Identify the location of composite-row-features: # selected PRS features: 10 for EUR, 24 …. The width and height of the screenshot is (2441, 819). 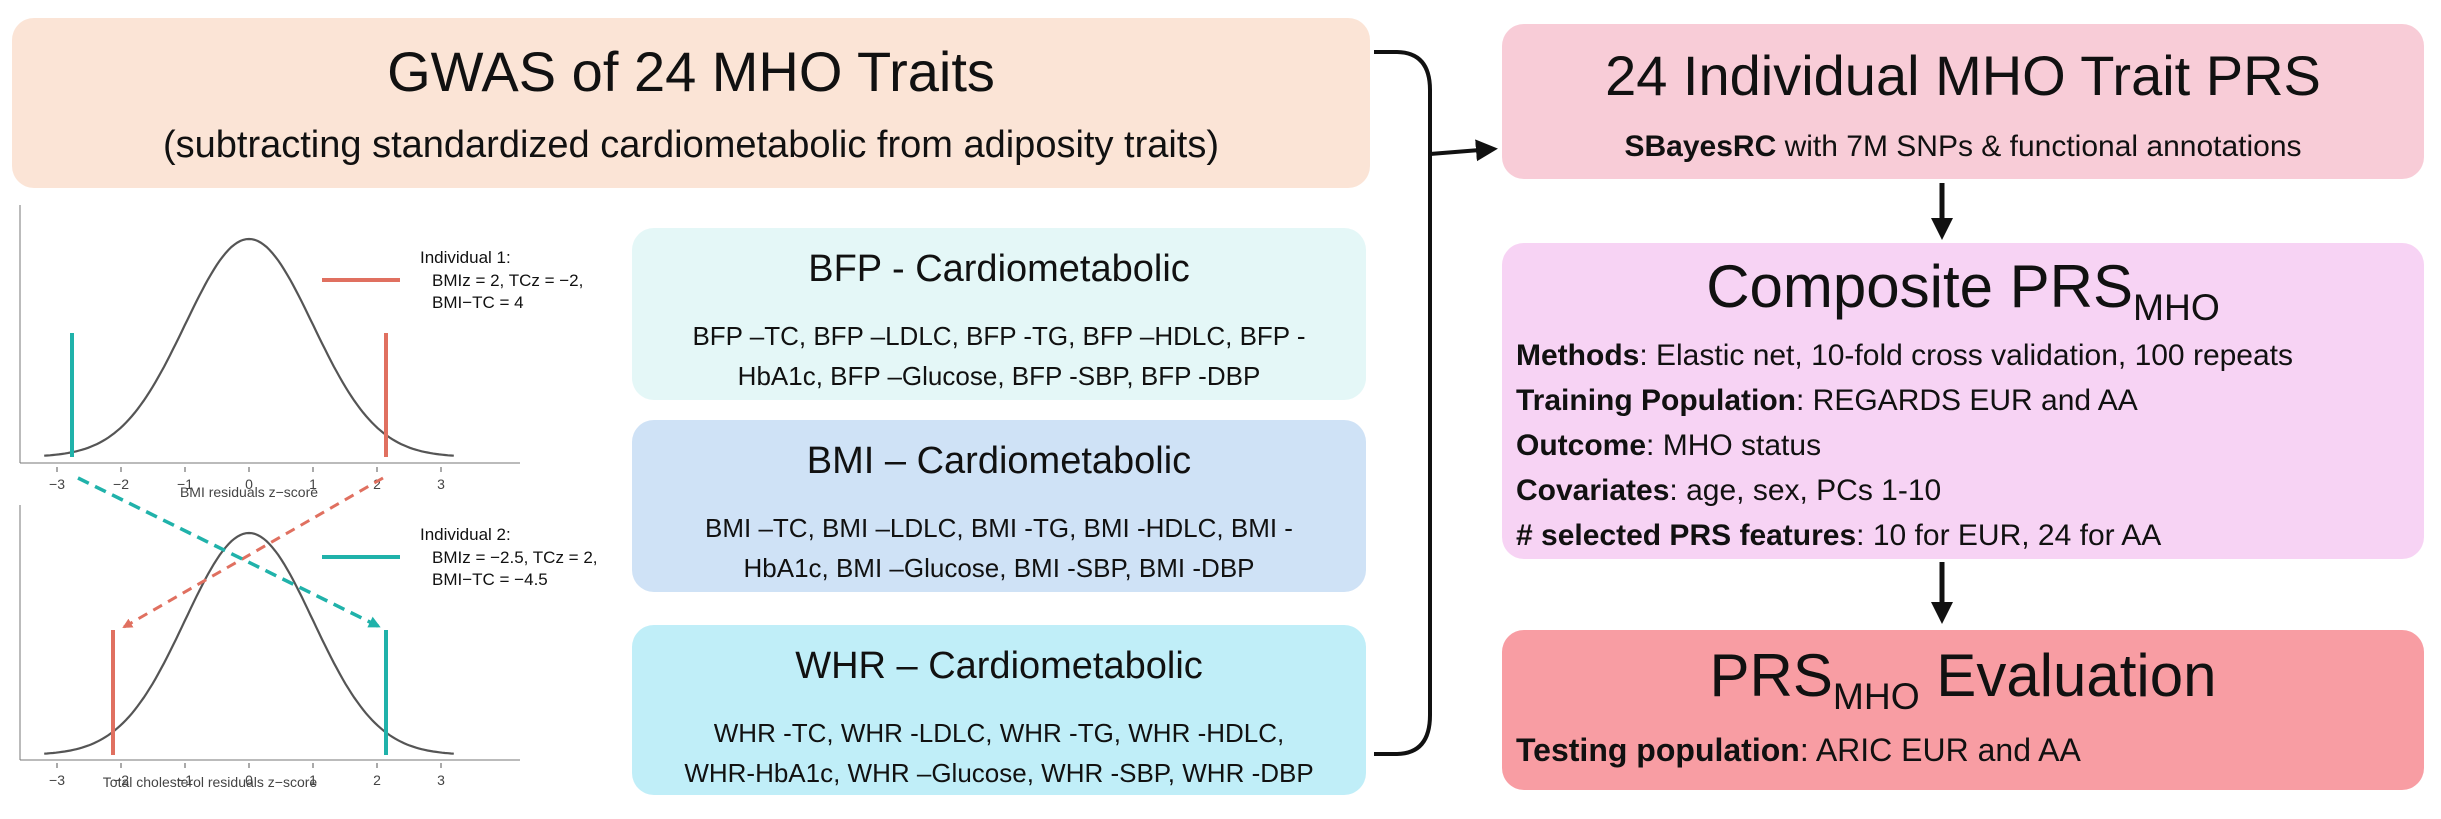
(1904, 535).